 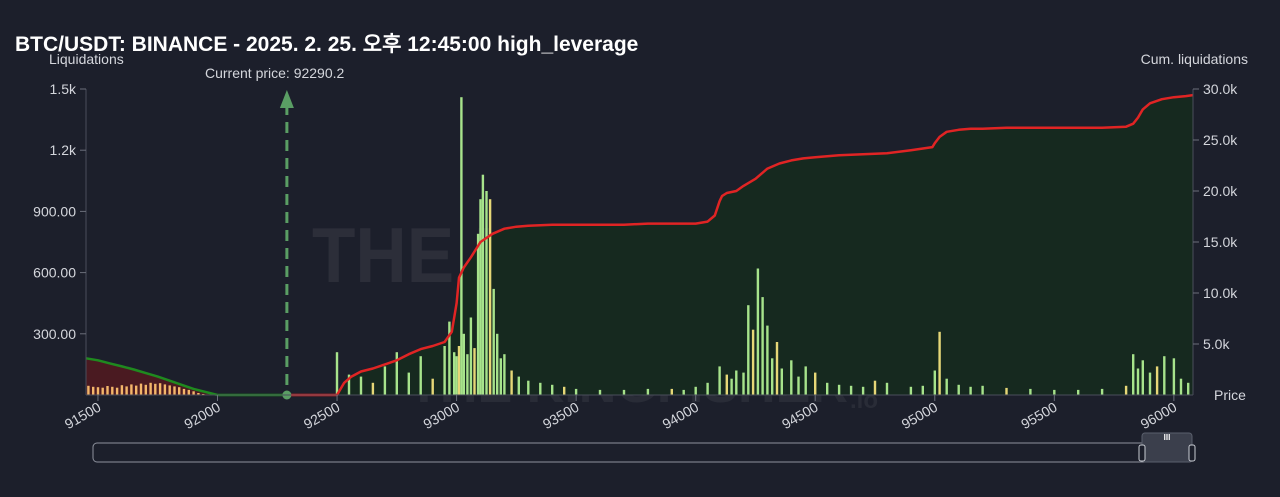 I want to click on current-price-arrow-icon, so click(x=286, y=99).